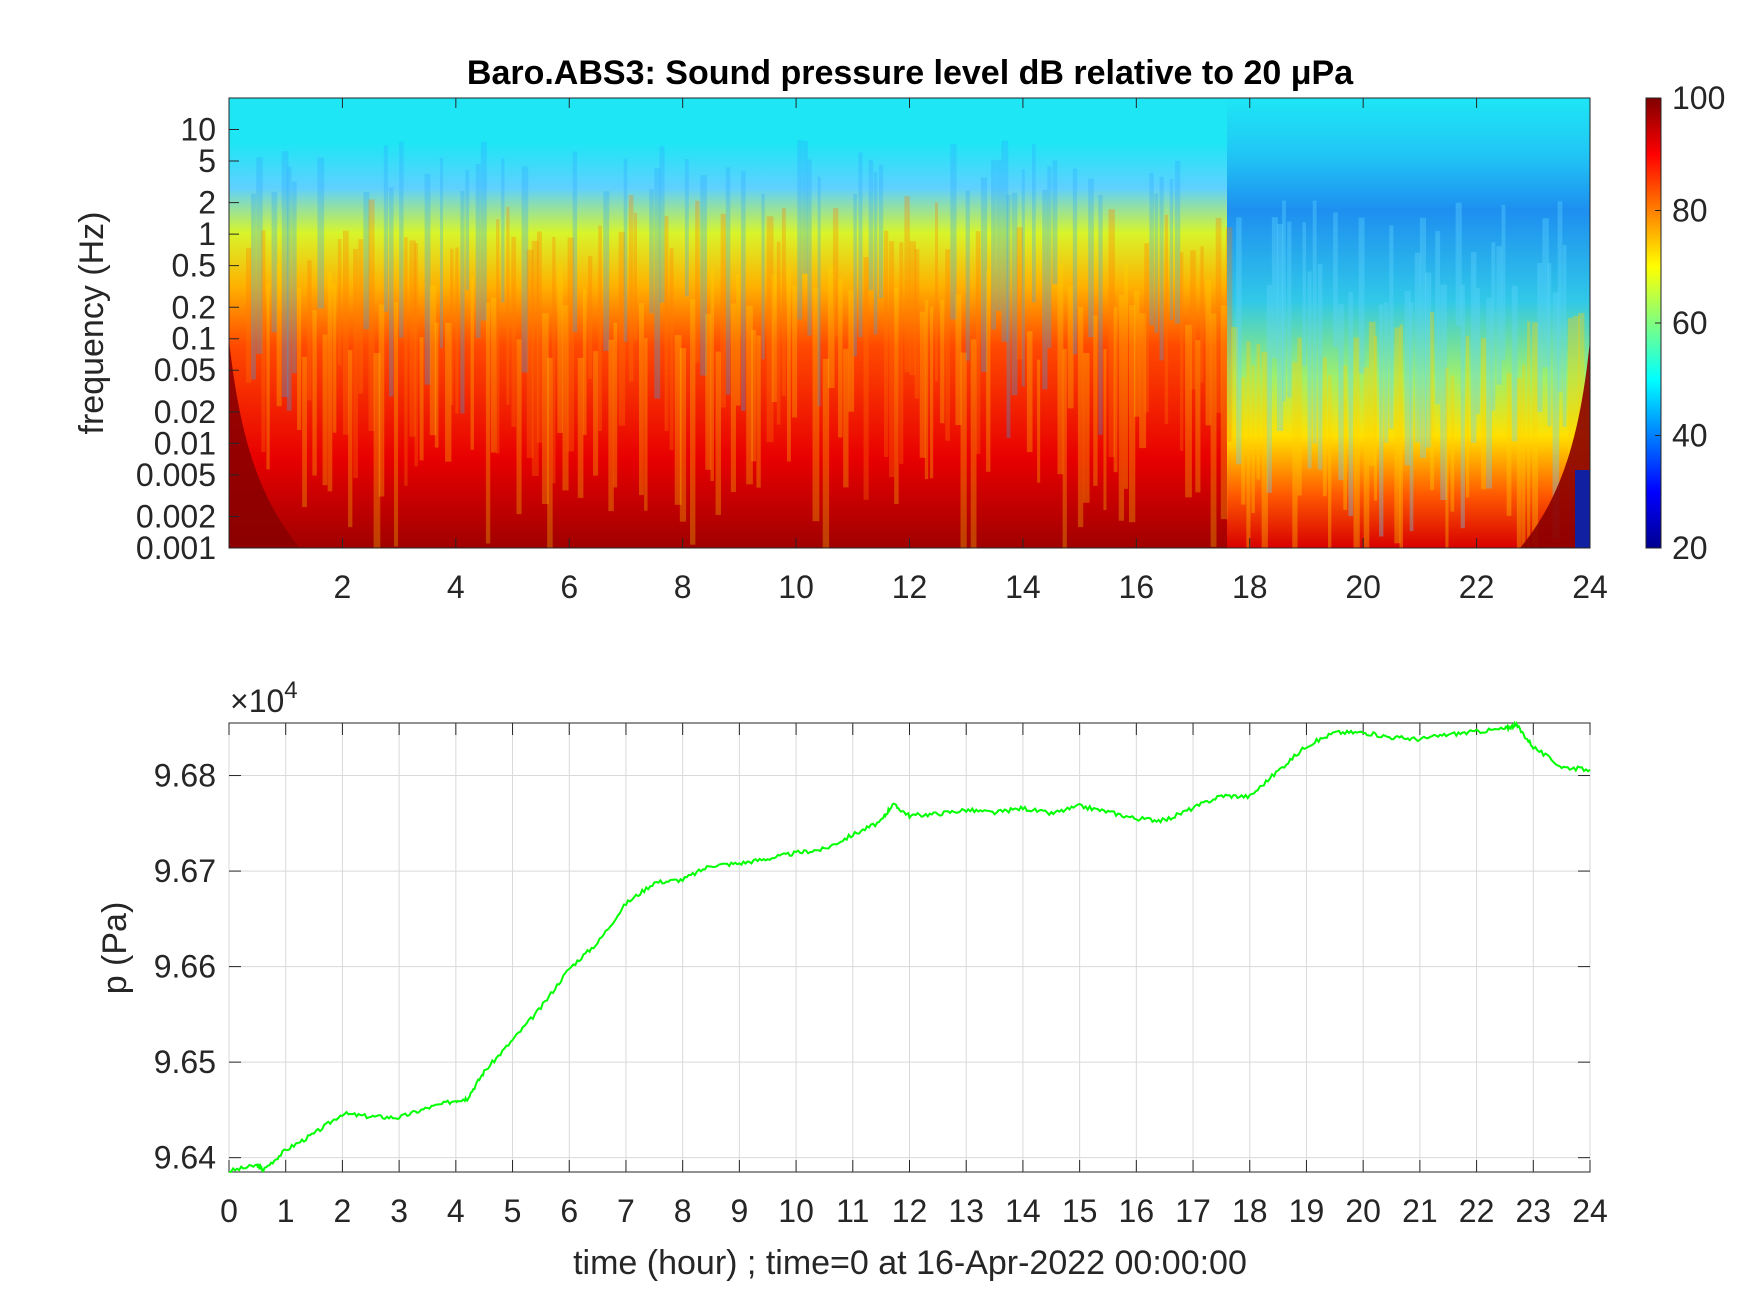 Image resolution: width=1750 pixels, height=1313 pixels. I want to click on pressure-y-tick-label: 9.67, so click(185, 871).